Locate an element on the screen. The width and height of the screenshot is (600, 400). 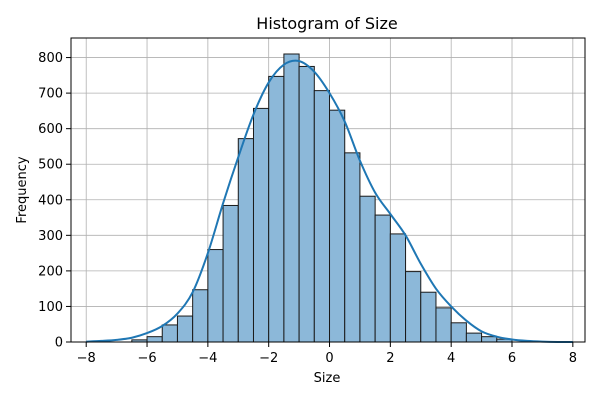
y-tick-label: 600 is located at coordinates (50, 129).